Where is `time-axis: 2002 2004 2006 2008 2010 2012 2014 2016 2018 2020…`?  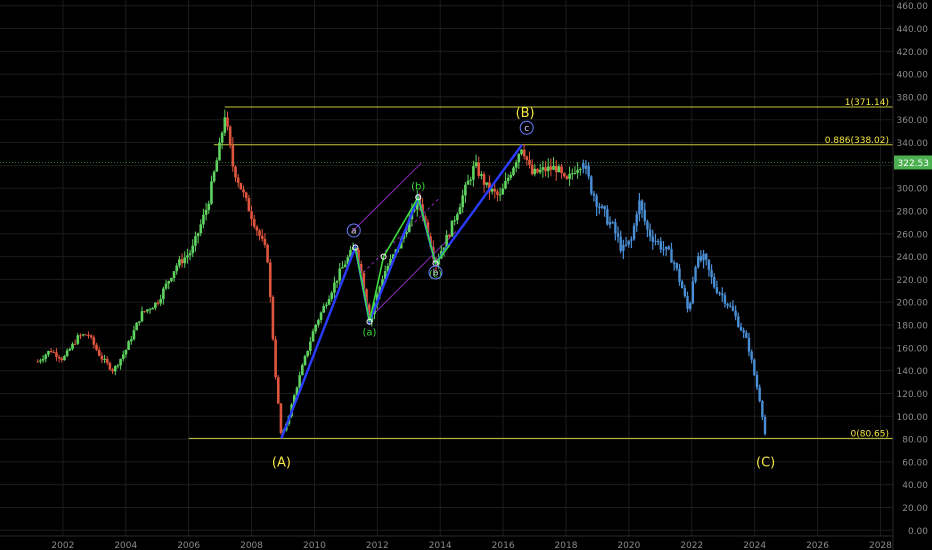 time-axis: 2002 2004 2006 2008 2010 2012 2014 2016 2018 2020… is located at coordinates (471, 545).